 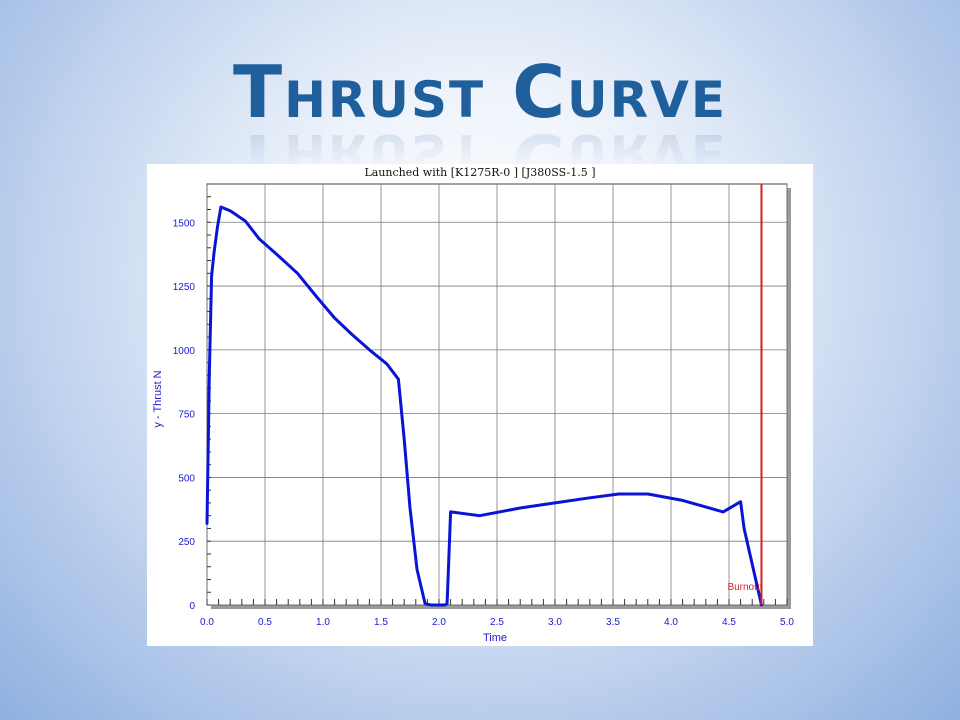 I want to click on x-tick-label: 0.0, so click(x=207, y=622).